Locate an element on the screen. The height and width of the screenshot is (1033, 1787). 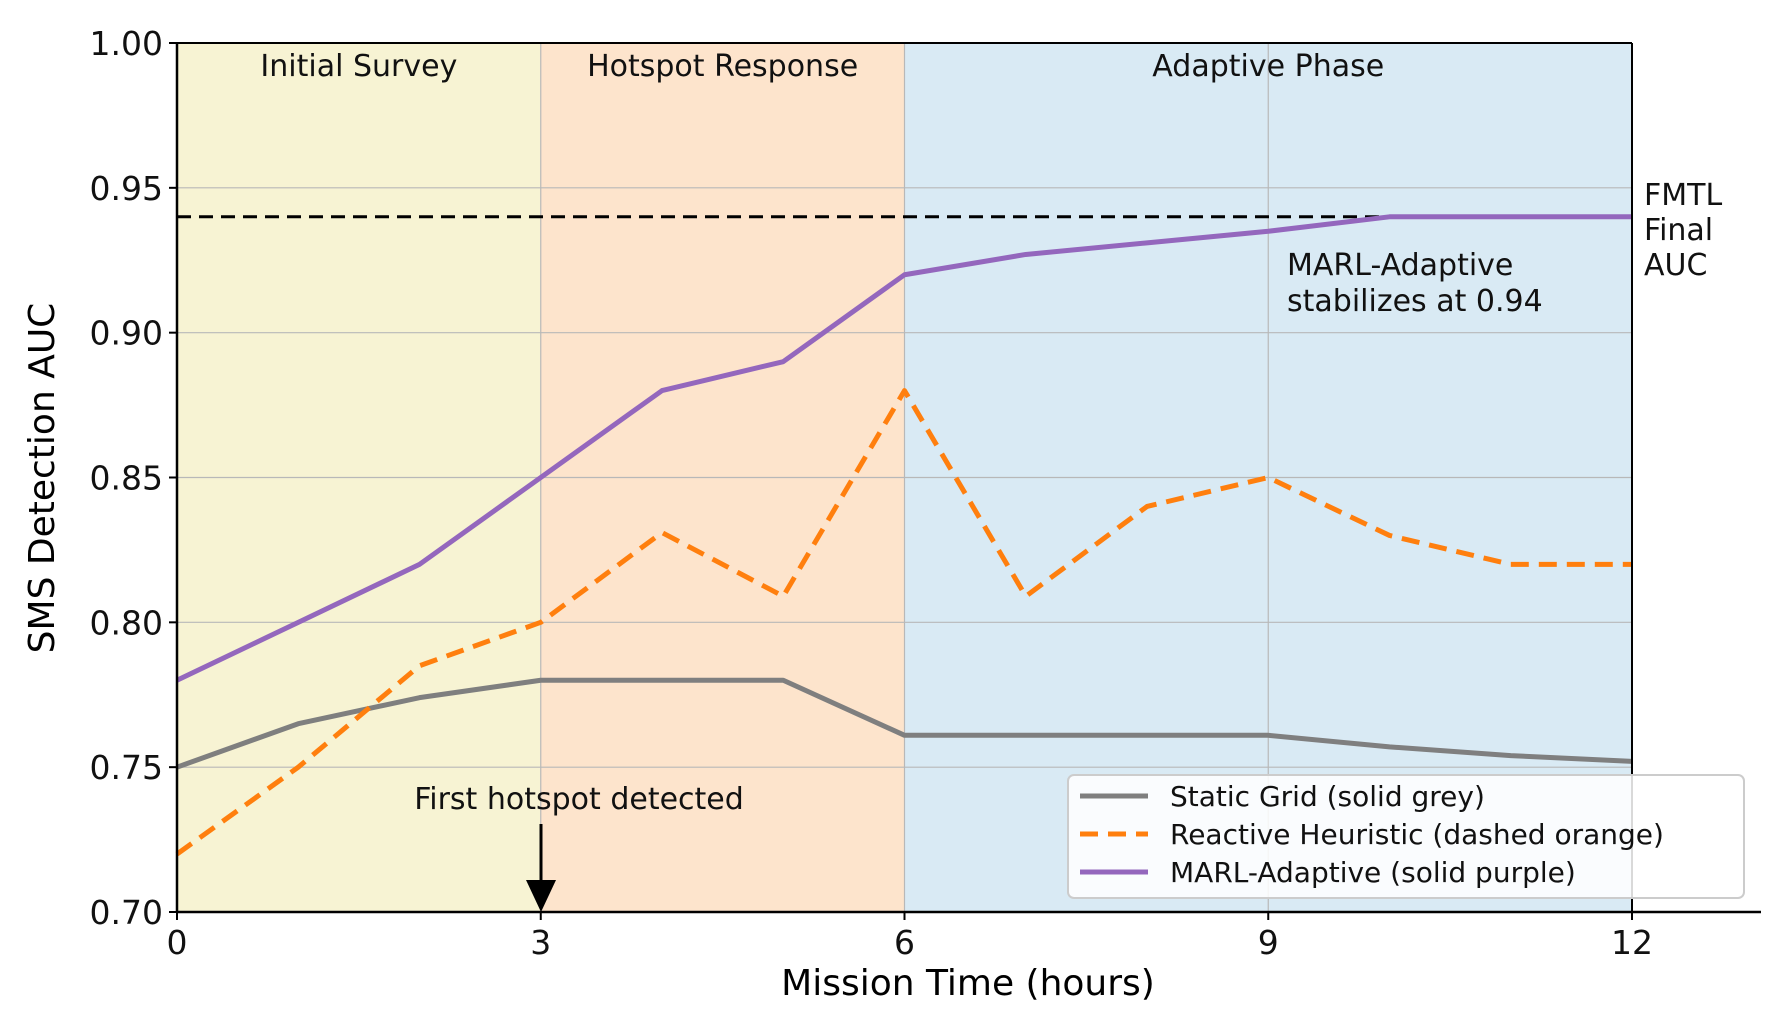
stabilize-annotation-line-1: MARL-Adaptive is located at coordinates (1400, 265).